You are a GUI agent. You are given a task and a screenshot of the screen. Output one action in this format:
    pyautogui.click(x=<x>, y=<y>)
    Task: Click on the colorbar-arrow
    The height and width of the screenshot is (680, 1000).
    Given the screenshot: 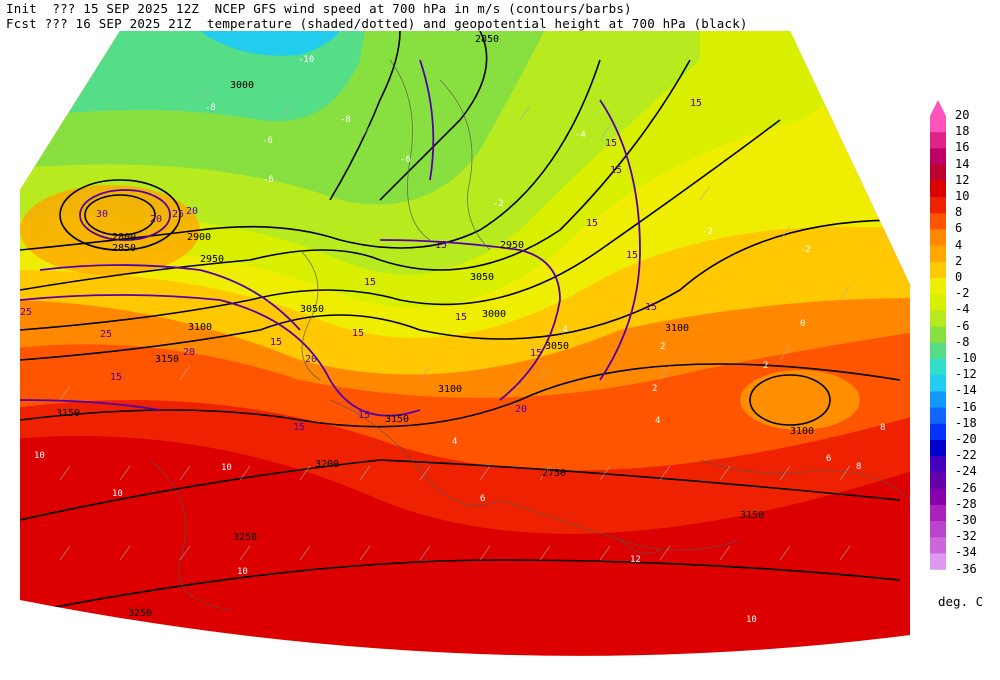 What is the action you would take?
    pyautogui.click(x=938, y=108)
    